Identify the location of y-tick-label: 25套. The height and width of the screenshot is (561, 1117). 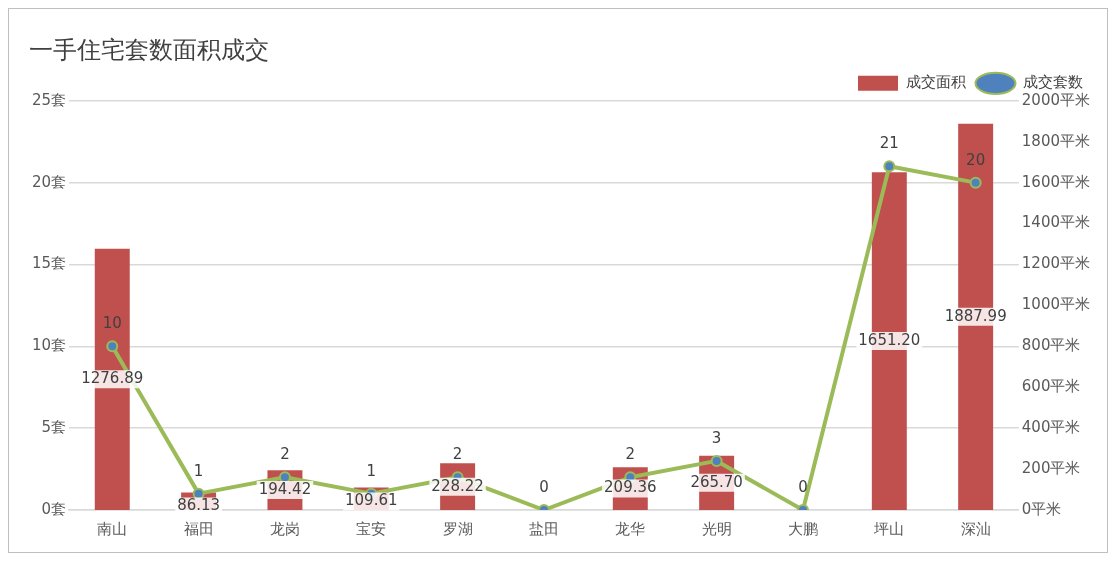
(49, 99).